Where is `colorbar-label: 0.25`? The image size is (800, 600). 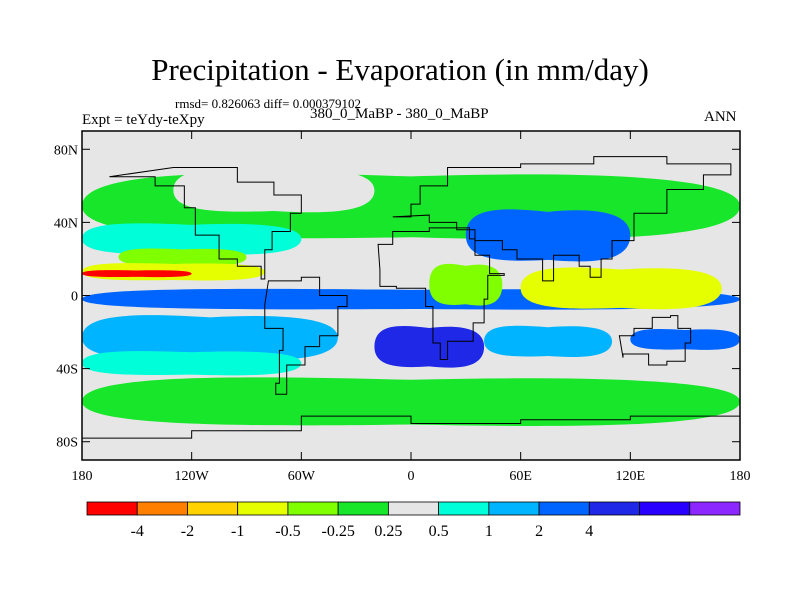 colorbar-label: 0.25 is located at coordinates (388, 531).